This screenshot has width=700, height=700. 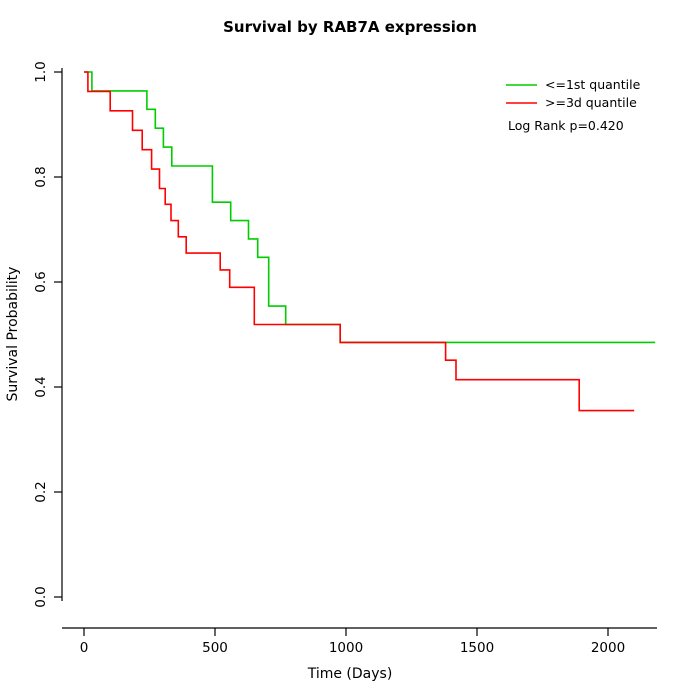 I want to click on y-axis-label: Survival Probability, so click(x=13, y=334).